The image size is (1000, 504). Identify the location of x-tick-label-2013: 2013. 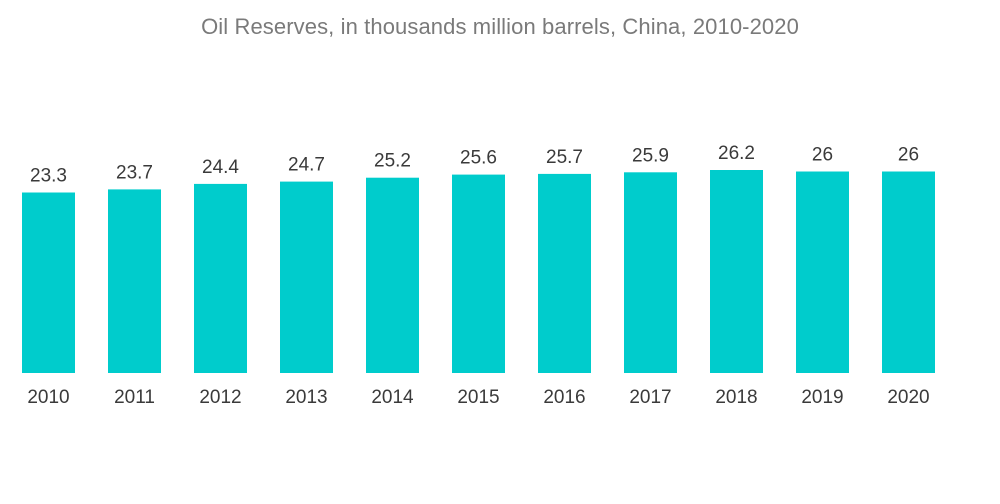
(306, 397).